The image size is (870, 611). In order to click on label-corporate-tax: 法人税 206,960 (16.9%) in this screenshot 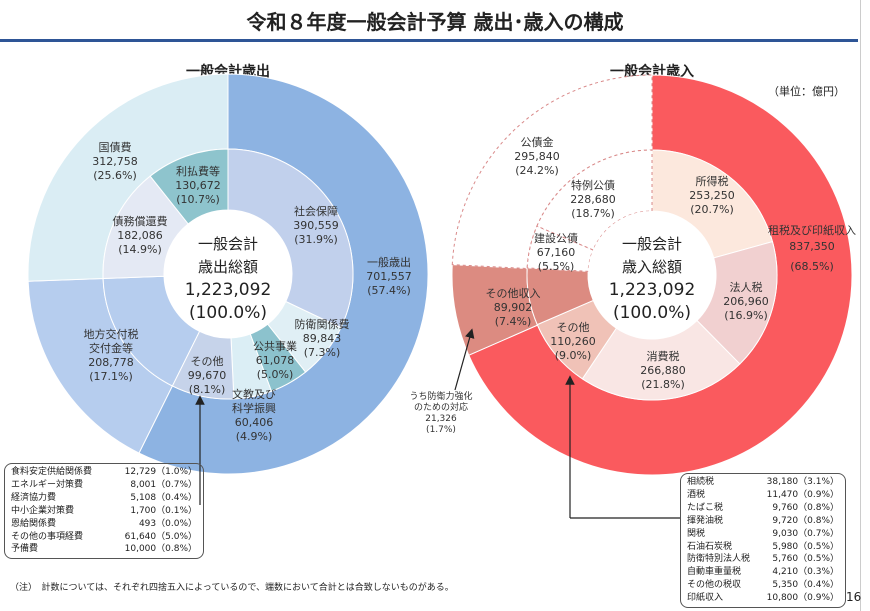, I will do `click(746, 301)`.